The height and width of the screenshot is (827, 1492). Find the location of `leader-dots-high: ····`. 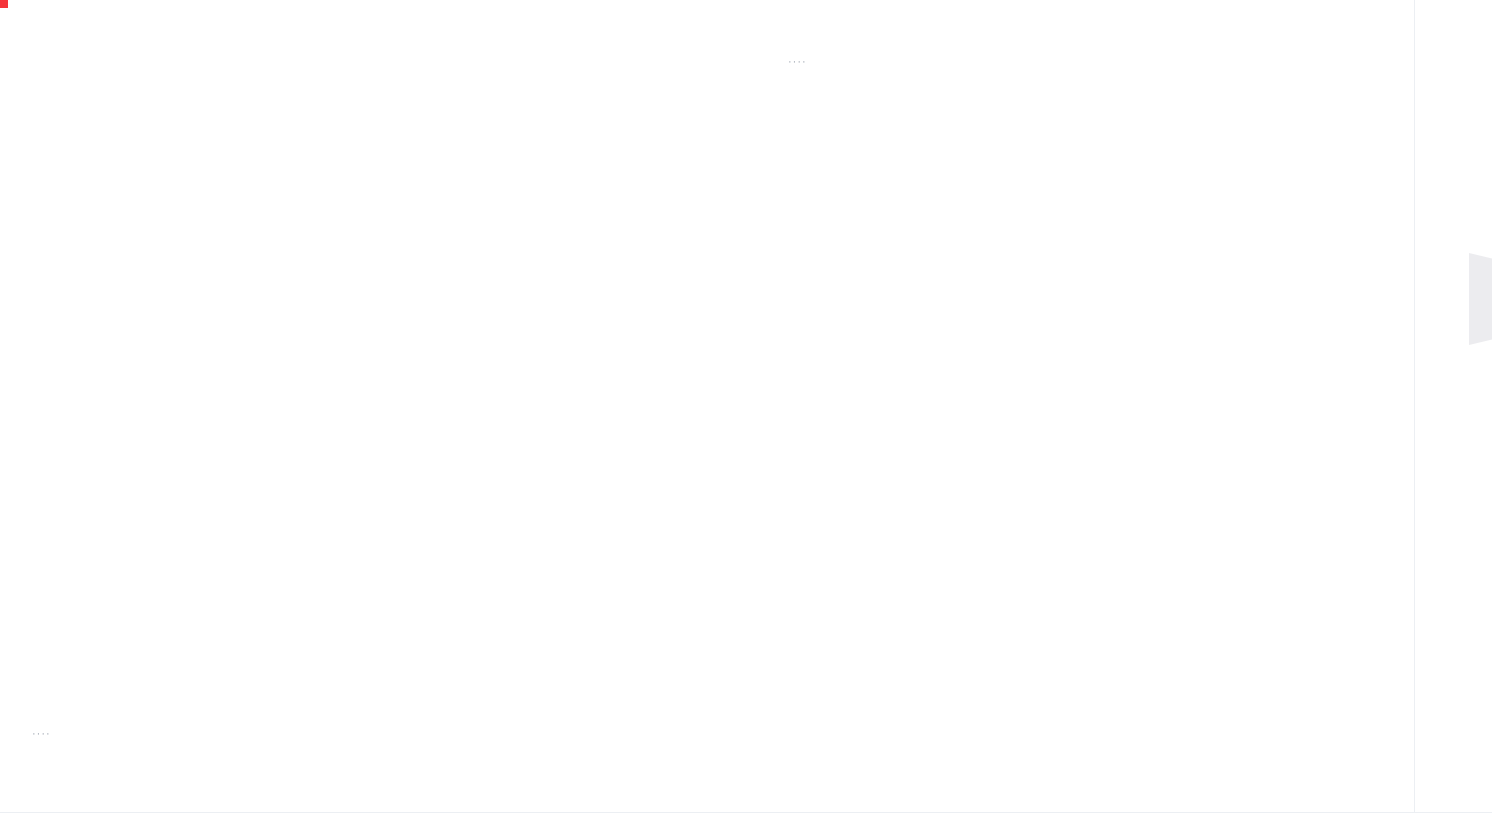

leader-dots-high: ···· is located at coordinates (797, 62).